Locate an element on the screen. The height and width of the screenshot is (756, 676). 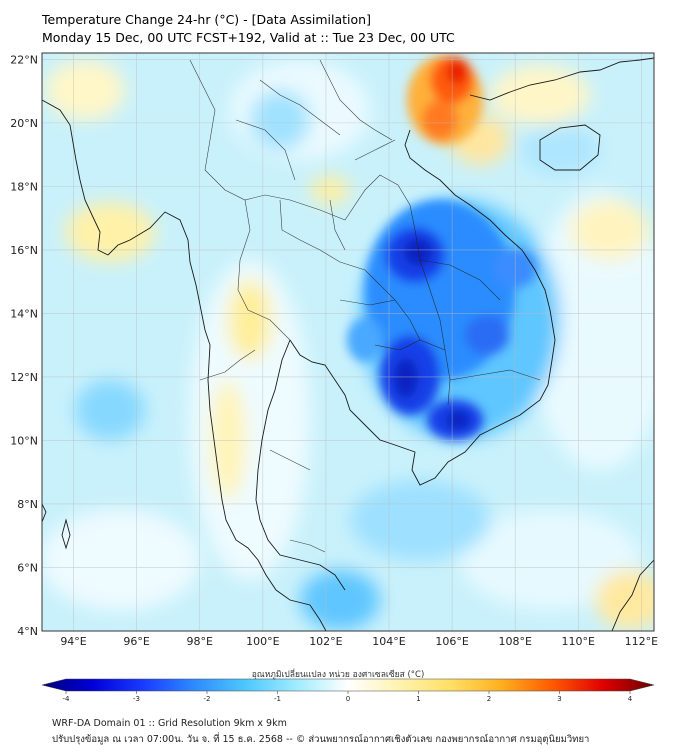
lat-label: 10°N is located at coordinates (24, 440).